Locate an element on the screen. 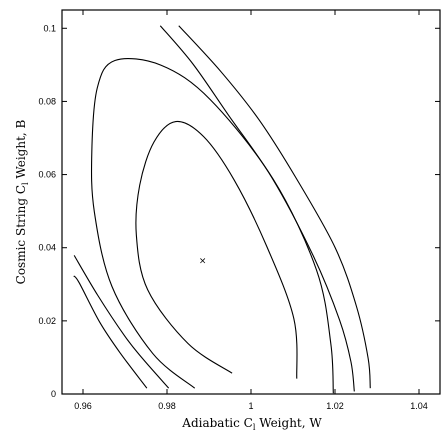 This screenshot has width=445, height=432. y-tick-label: 0 is located at coordinates (53, 394).